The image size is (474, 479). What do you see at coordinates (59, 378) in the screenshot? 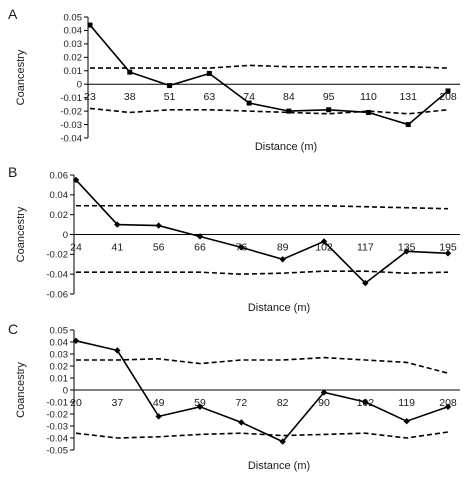
I see `y-tick-label: 0.01` at bounding box center [59, 378].